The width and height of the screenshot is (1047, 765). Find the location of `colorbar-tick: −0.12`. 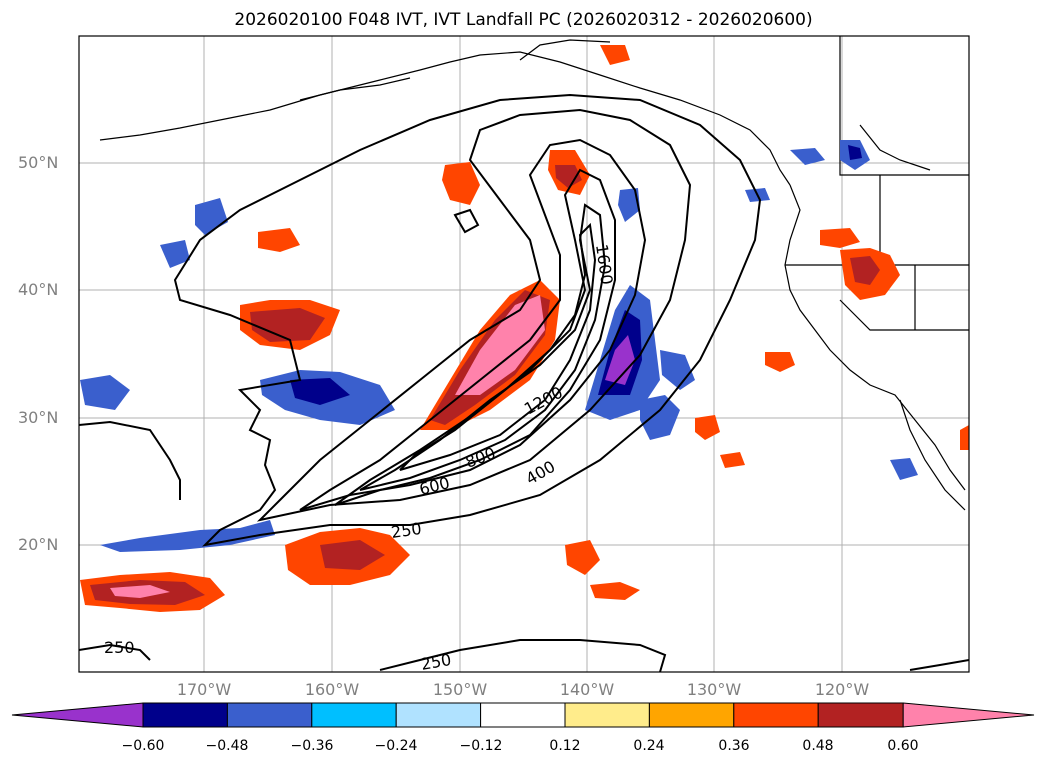

colorbar-tick: −0.12 is located at coordinates (481, 746).